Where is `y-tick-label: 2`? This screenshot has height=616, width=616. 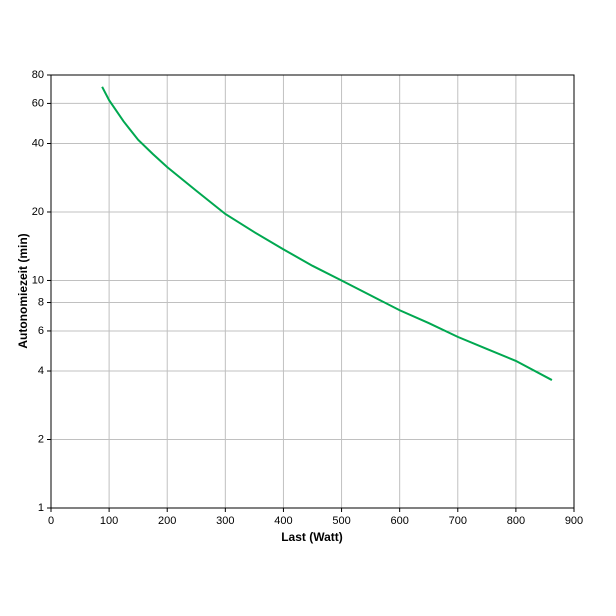 y-tick-label: 2 is located at coordinates (41, 439).